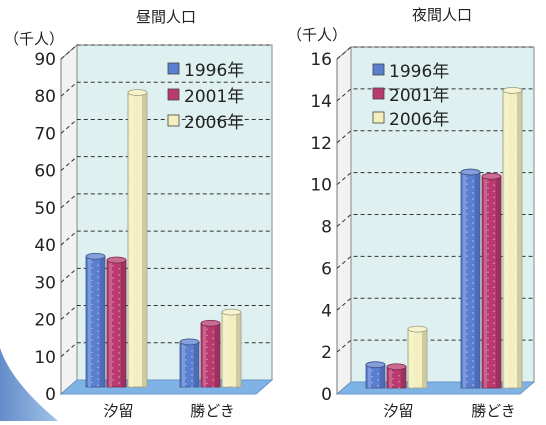 This screenshot has width=546, height=425. Describe the element at coordinates (29, 384) in the screenshot. I see `decorative-swoosh` at that location.